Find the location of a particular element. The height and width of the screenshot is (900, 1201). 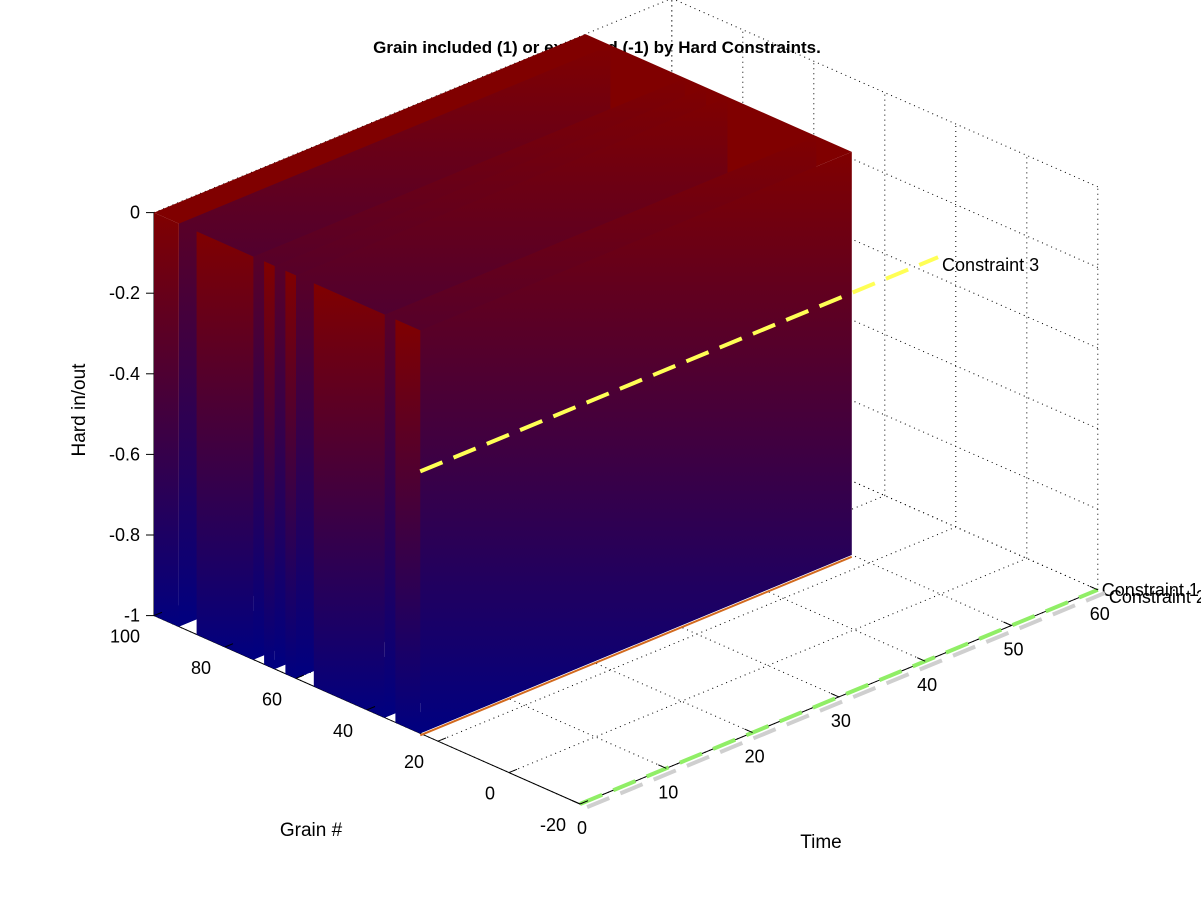

x-tick-label: 10 is located at coordinates (668, 792).